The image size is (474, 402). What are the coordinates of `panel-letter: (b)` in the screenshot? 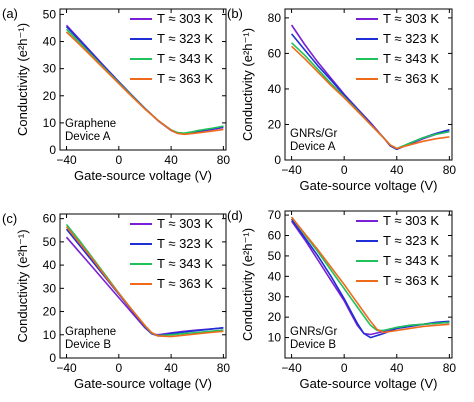 It's located at (235, 13).